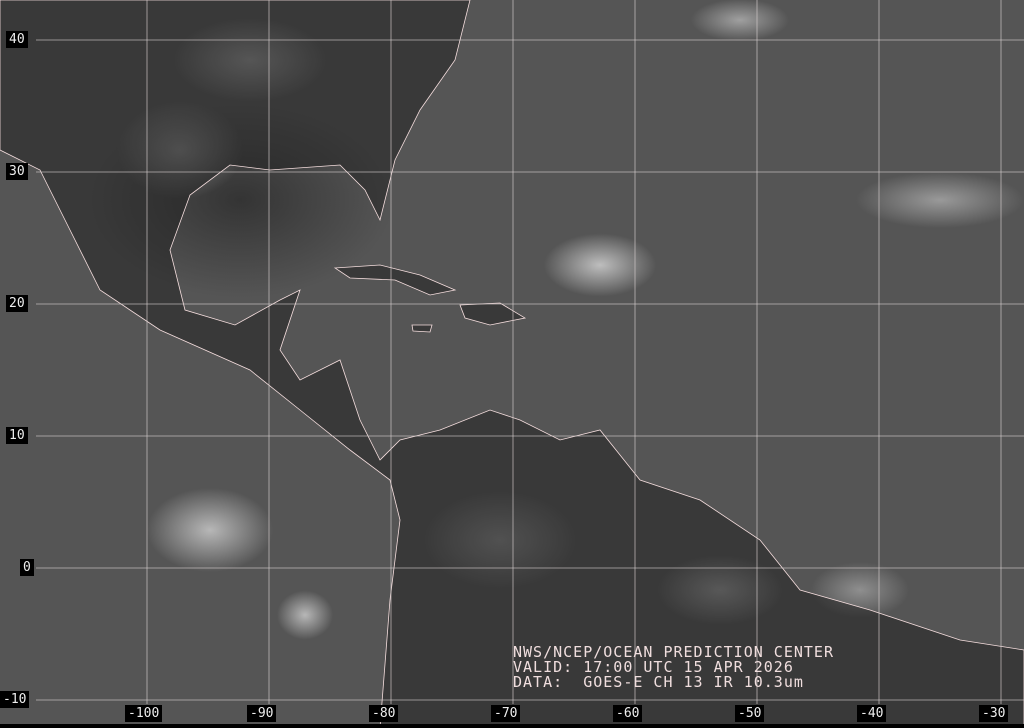 Image resolution: width=1024 pixels, height=728 pixels. Describe the element at coordinates (17, 39) in the screenshot. I see `latitude-label: 40` at that location.